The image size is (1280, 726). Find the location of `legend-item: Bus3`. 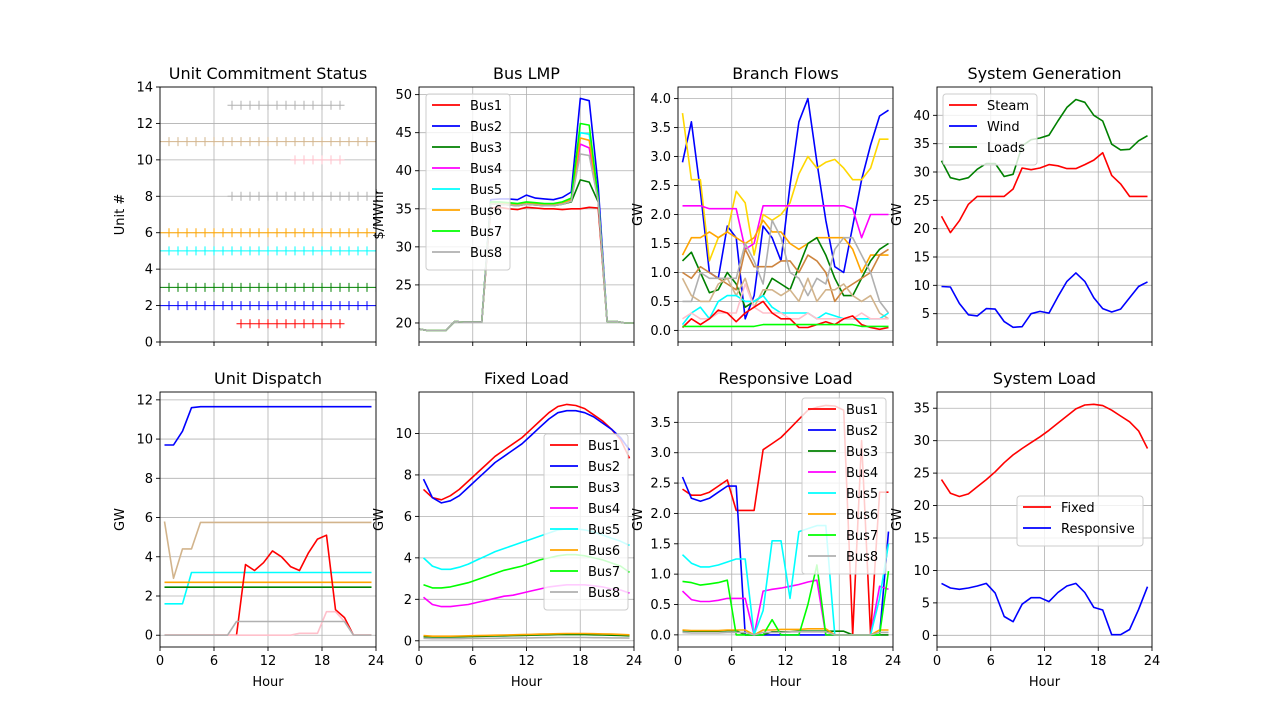

legend-item: Bus3 is located at coordinates (585, 488).